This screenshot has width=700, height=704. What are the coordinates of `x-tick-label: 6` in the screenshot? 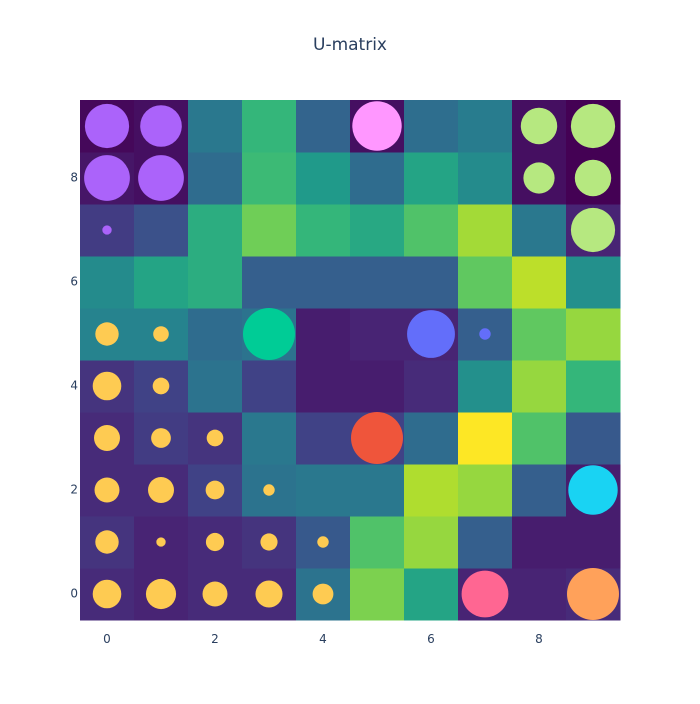 It's located at (431, 639).